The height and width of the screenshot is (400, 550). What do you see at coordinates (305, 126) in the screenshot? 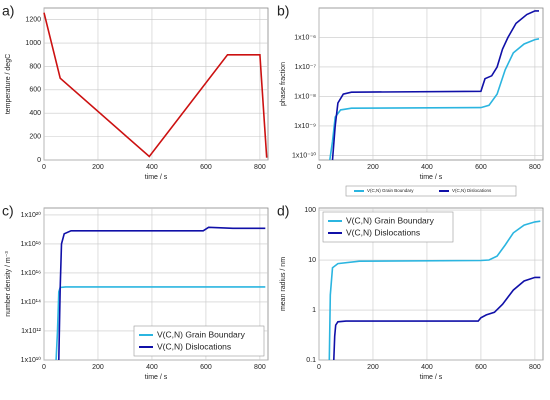
I see `y-tick-label: 1x10⁻⁹` at bounding box center [305, 126].